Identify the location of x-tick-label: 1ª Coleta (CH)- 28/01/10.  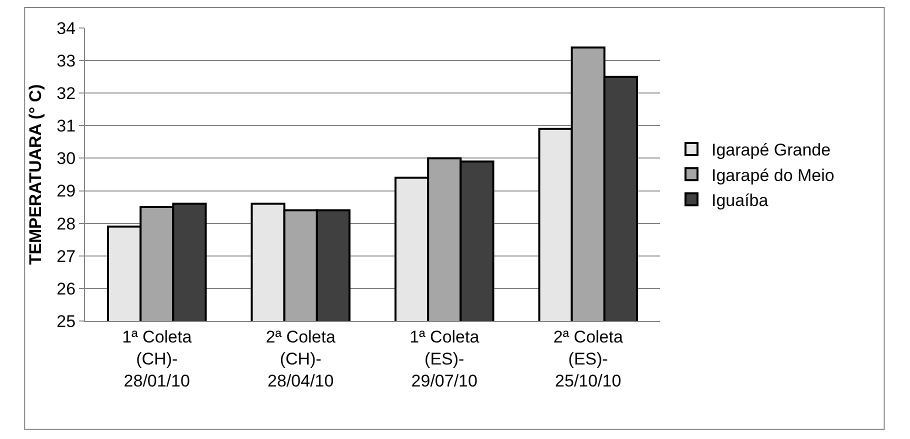
(157, 359).